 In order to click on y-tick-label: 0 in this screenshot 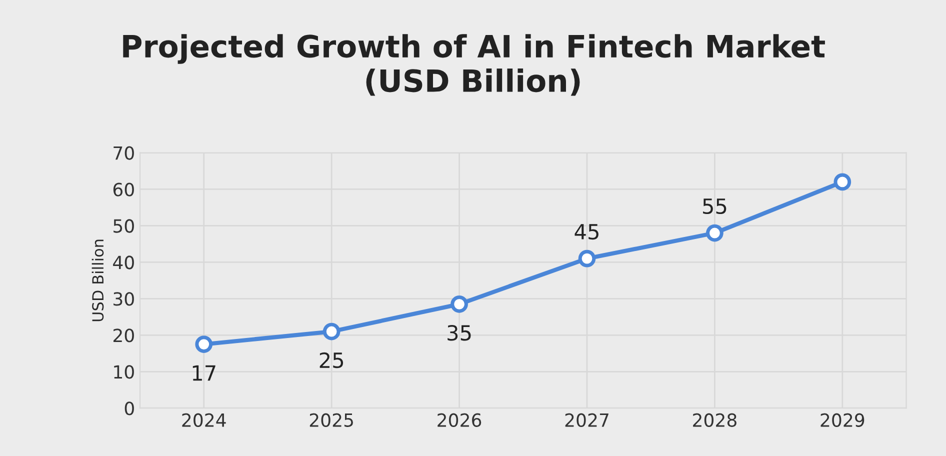, I will do `click(129, 409)`.